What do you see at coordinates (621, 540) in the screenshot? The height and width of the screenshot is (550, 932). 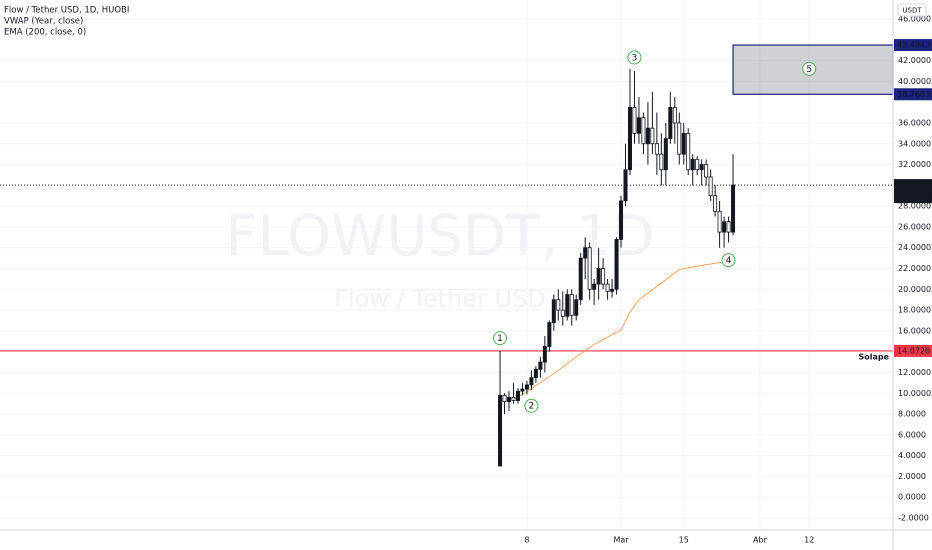 I see `x-tick-label: Mar` at bounding box center [621, 540].